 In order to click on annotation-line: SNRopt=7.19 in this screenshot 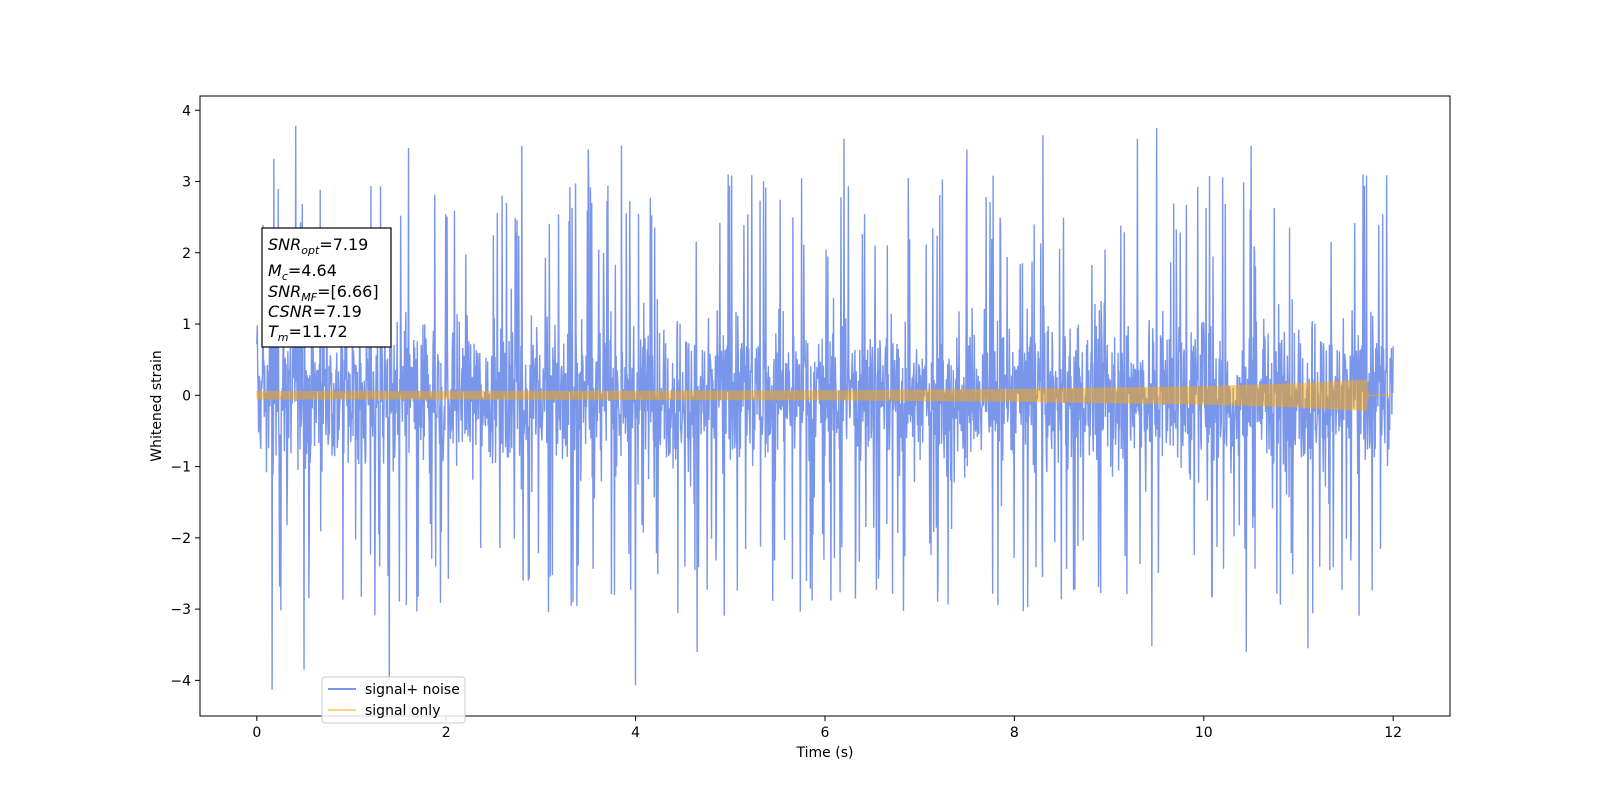, I will do `click(318, 246)`.